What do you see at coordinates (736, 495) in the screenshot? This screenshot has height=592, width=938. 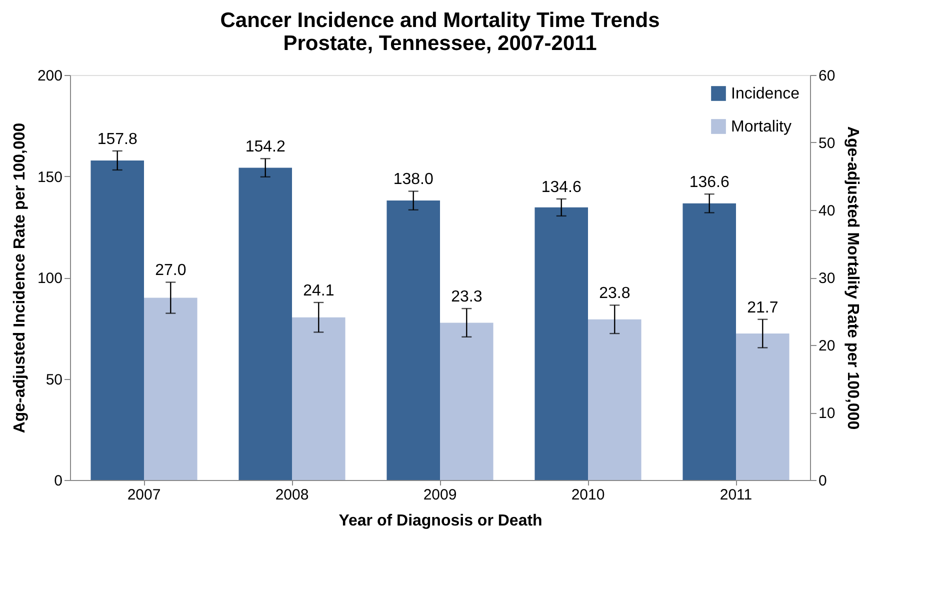 I see `x-tick-label: 2011` at bounding box center [736, 495].